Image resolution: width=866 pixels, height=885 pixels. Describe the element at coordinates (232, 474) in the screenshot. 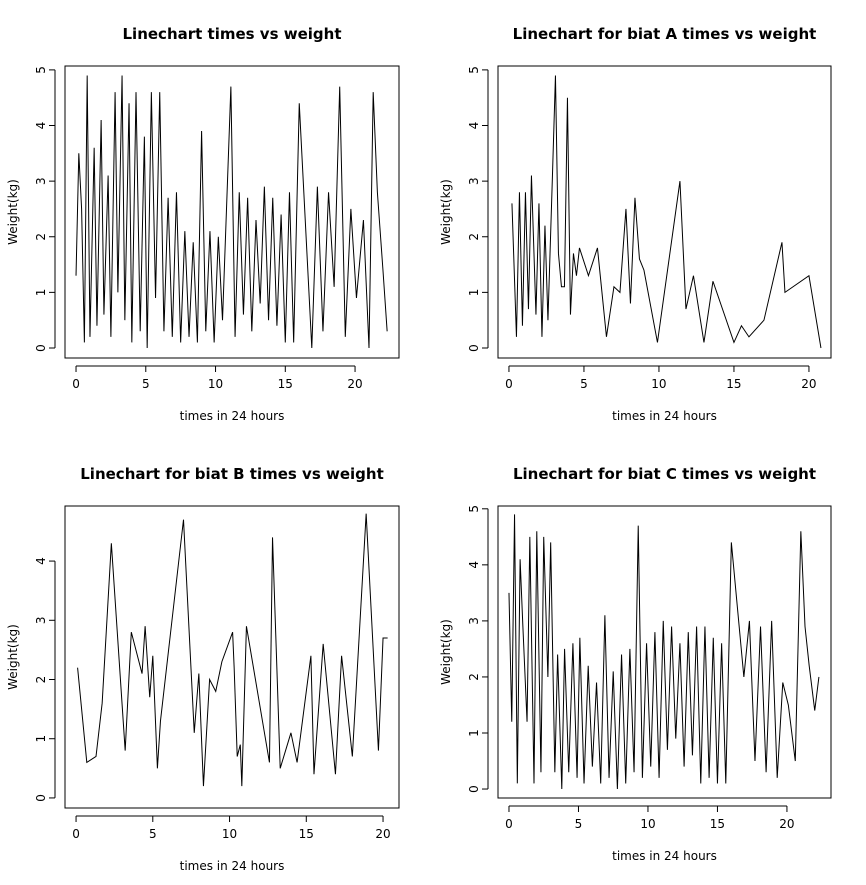

I see `chart-title: Linechart for biat B times vs weight` at that location.